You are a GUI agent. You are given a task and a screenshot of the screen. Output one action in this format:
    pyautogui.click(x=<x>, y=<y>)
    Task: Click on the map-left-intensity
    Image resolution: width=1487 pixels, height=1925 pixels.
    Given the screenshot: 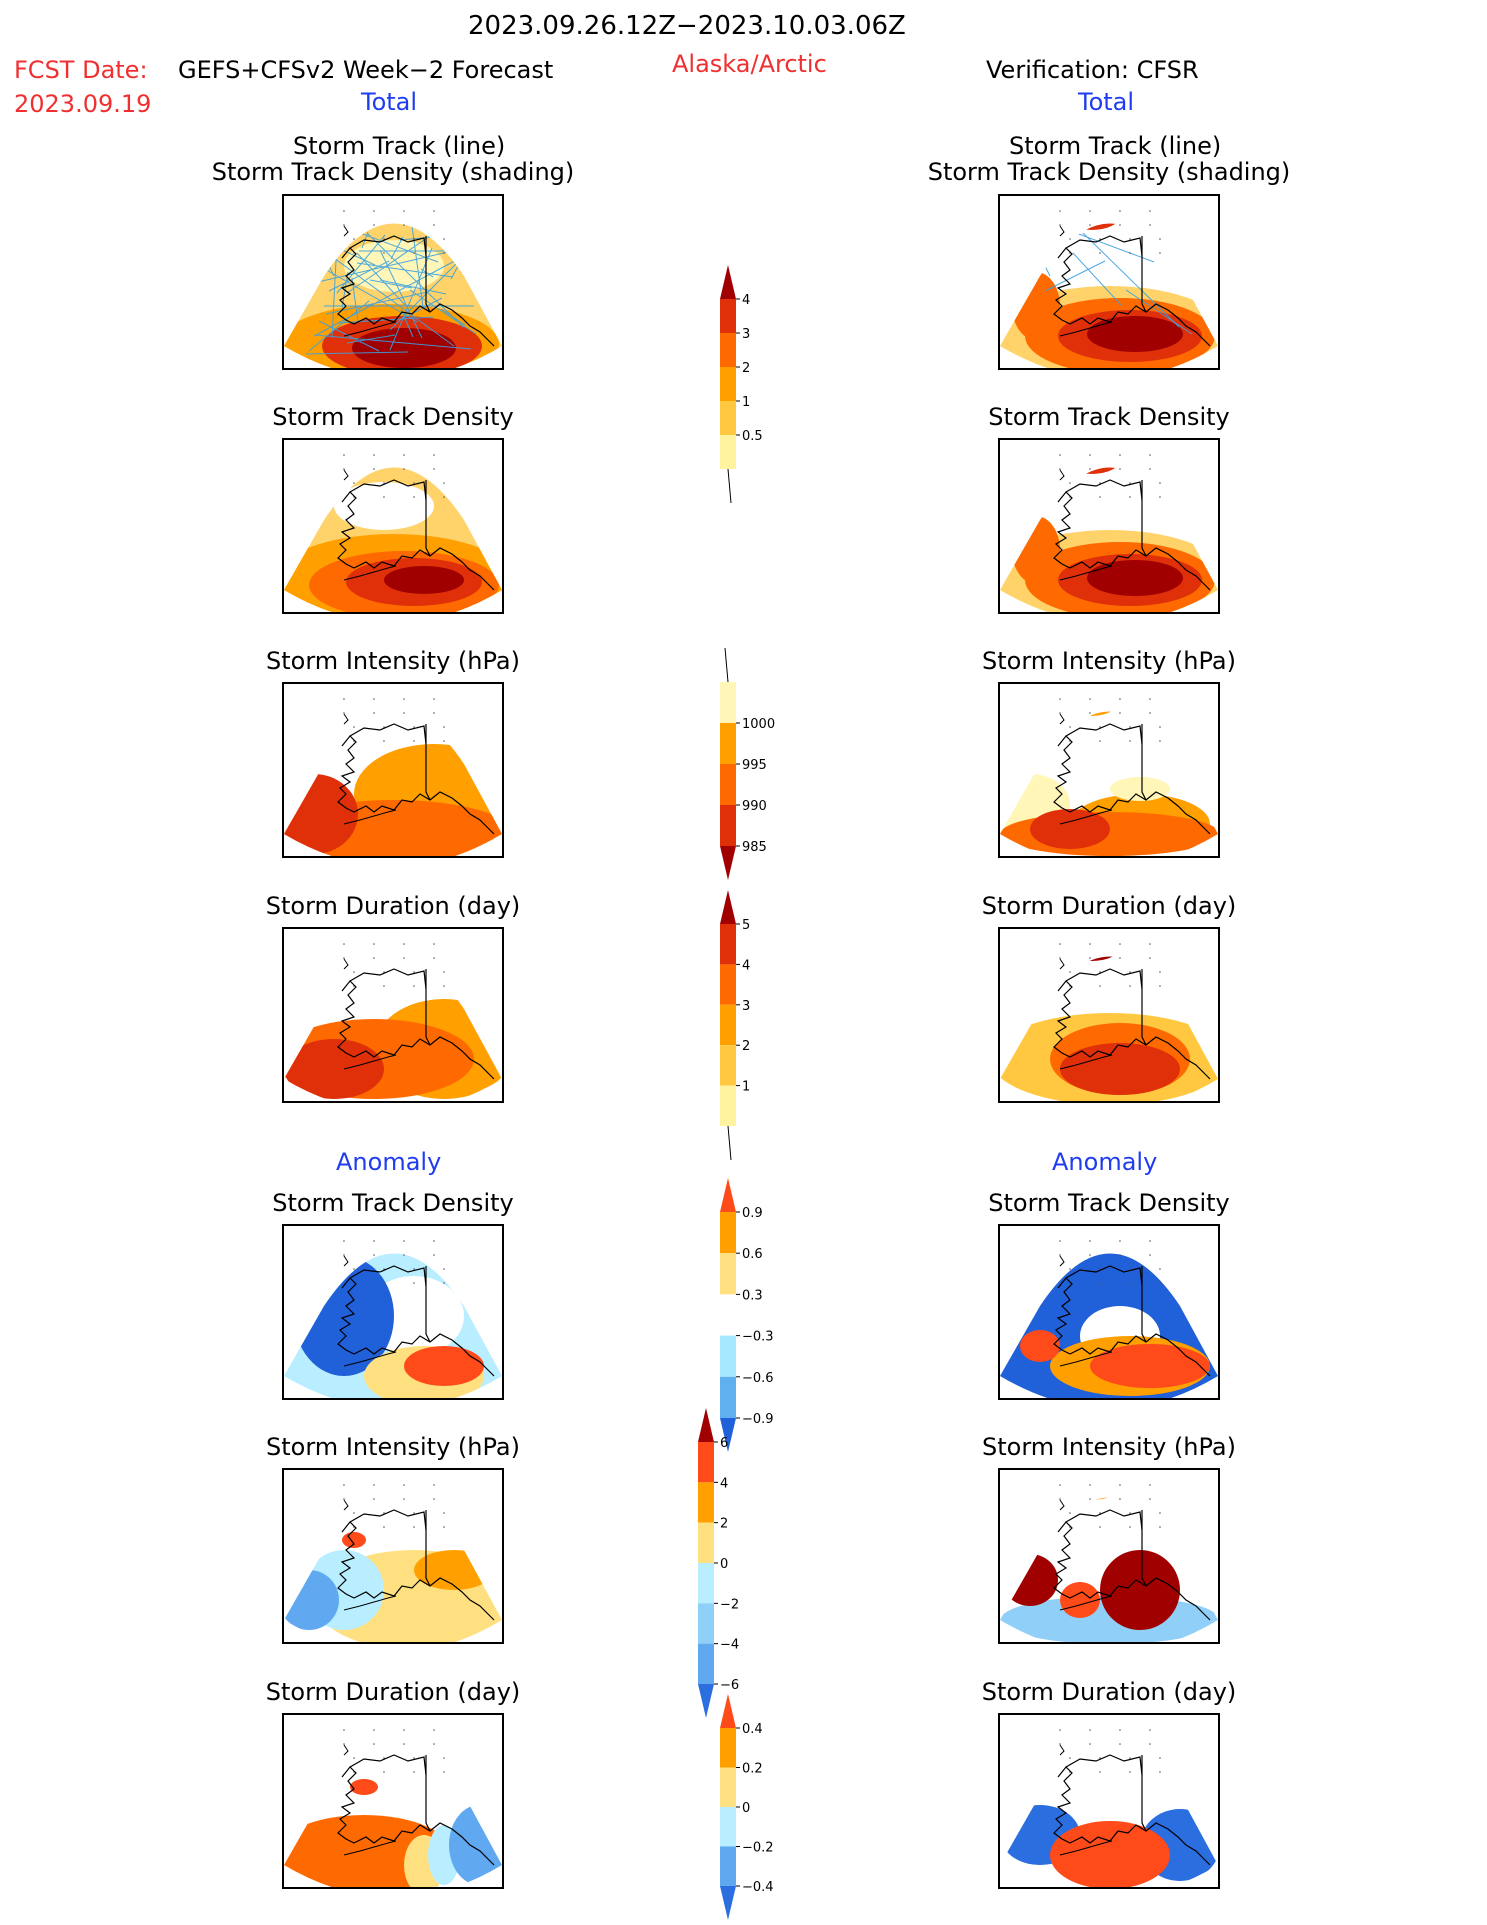 What is the action you would take?
    pyautogui.click(x=393, y=770)
    